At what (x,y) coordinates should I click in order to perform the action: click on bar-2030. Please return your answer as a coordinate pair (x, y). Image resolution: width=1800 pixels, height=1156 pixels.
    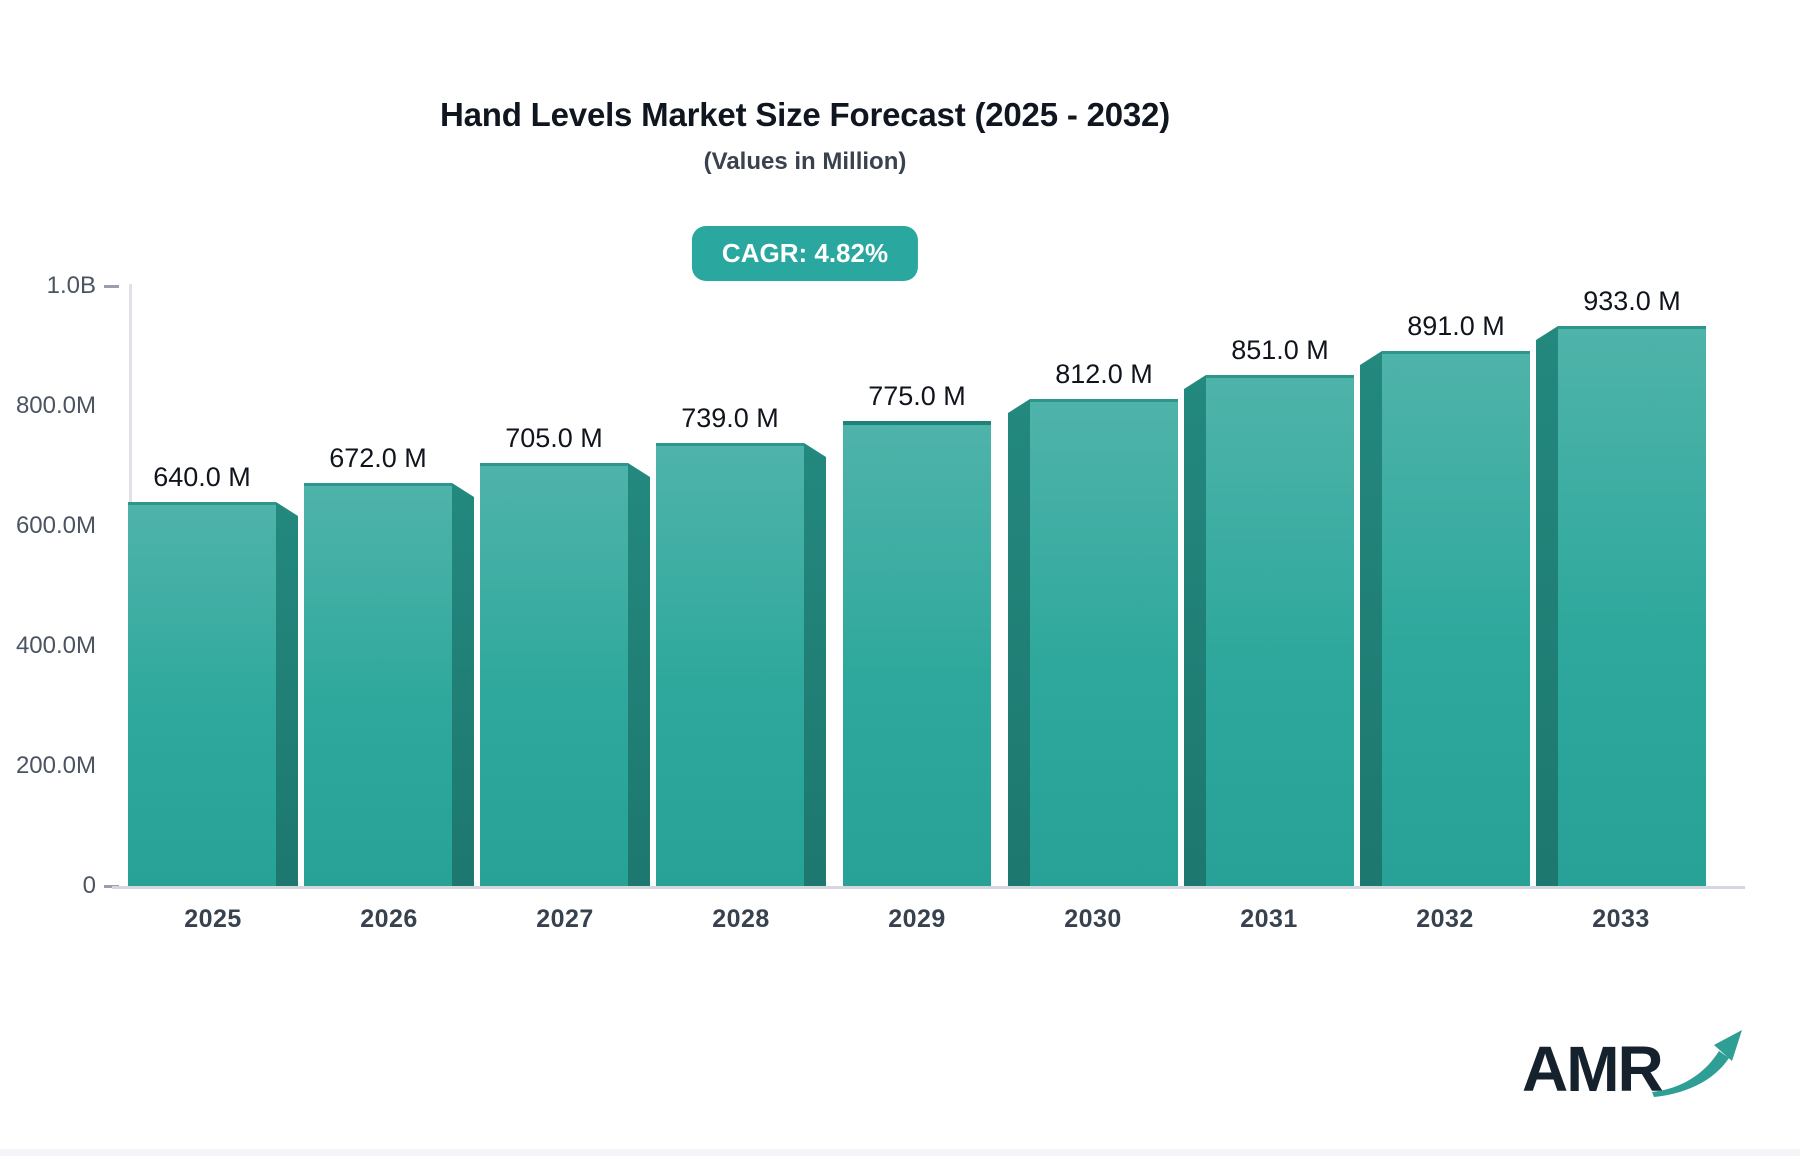
    Looking at the image, I should click on (1093, 642).